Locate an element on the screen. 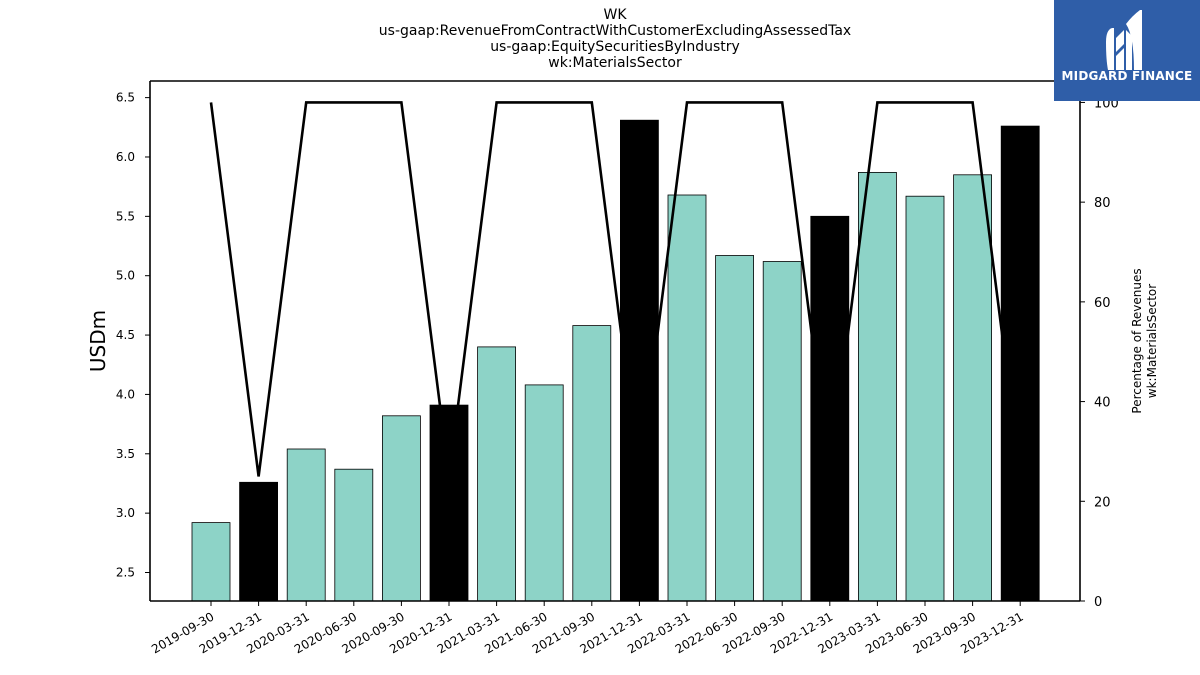  y-tick-label-6.5: 6.5 is located at coordinates (125, 98).